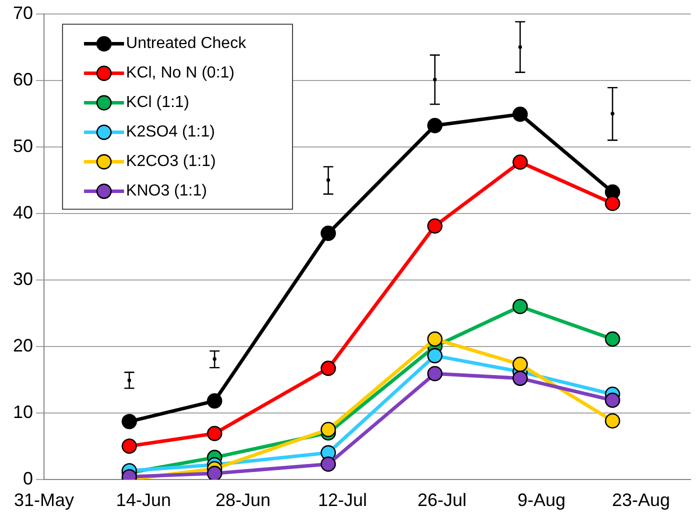 The image size is (699, 515). Describe the element at coordinates (343, 500) in the screenshot. I see `x-tick-label: 12-Jul` at that location.